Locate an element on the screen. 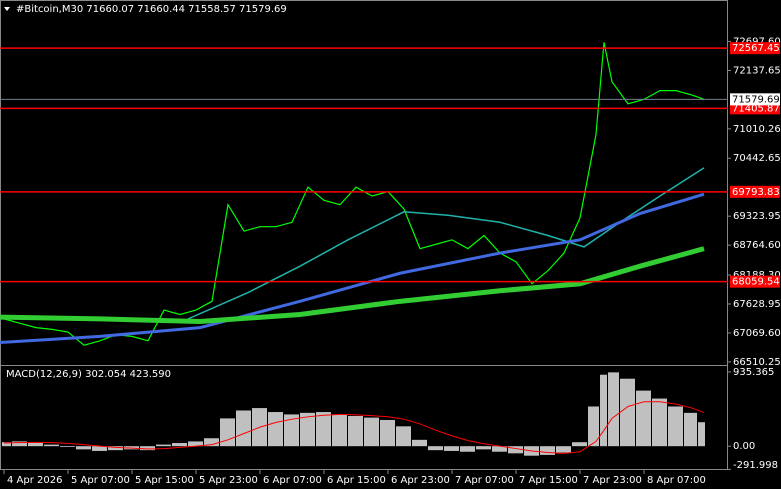  y-tick-label: 68764.60 is located at coordinates (757, 245).